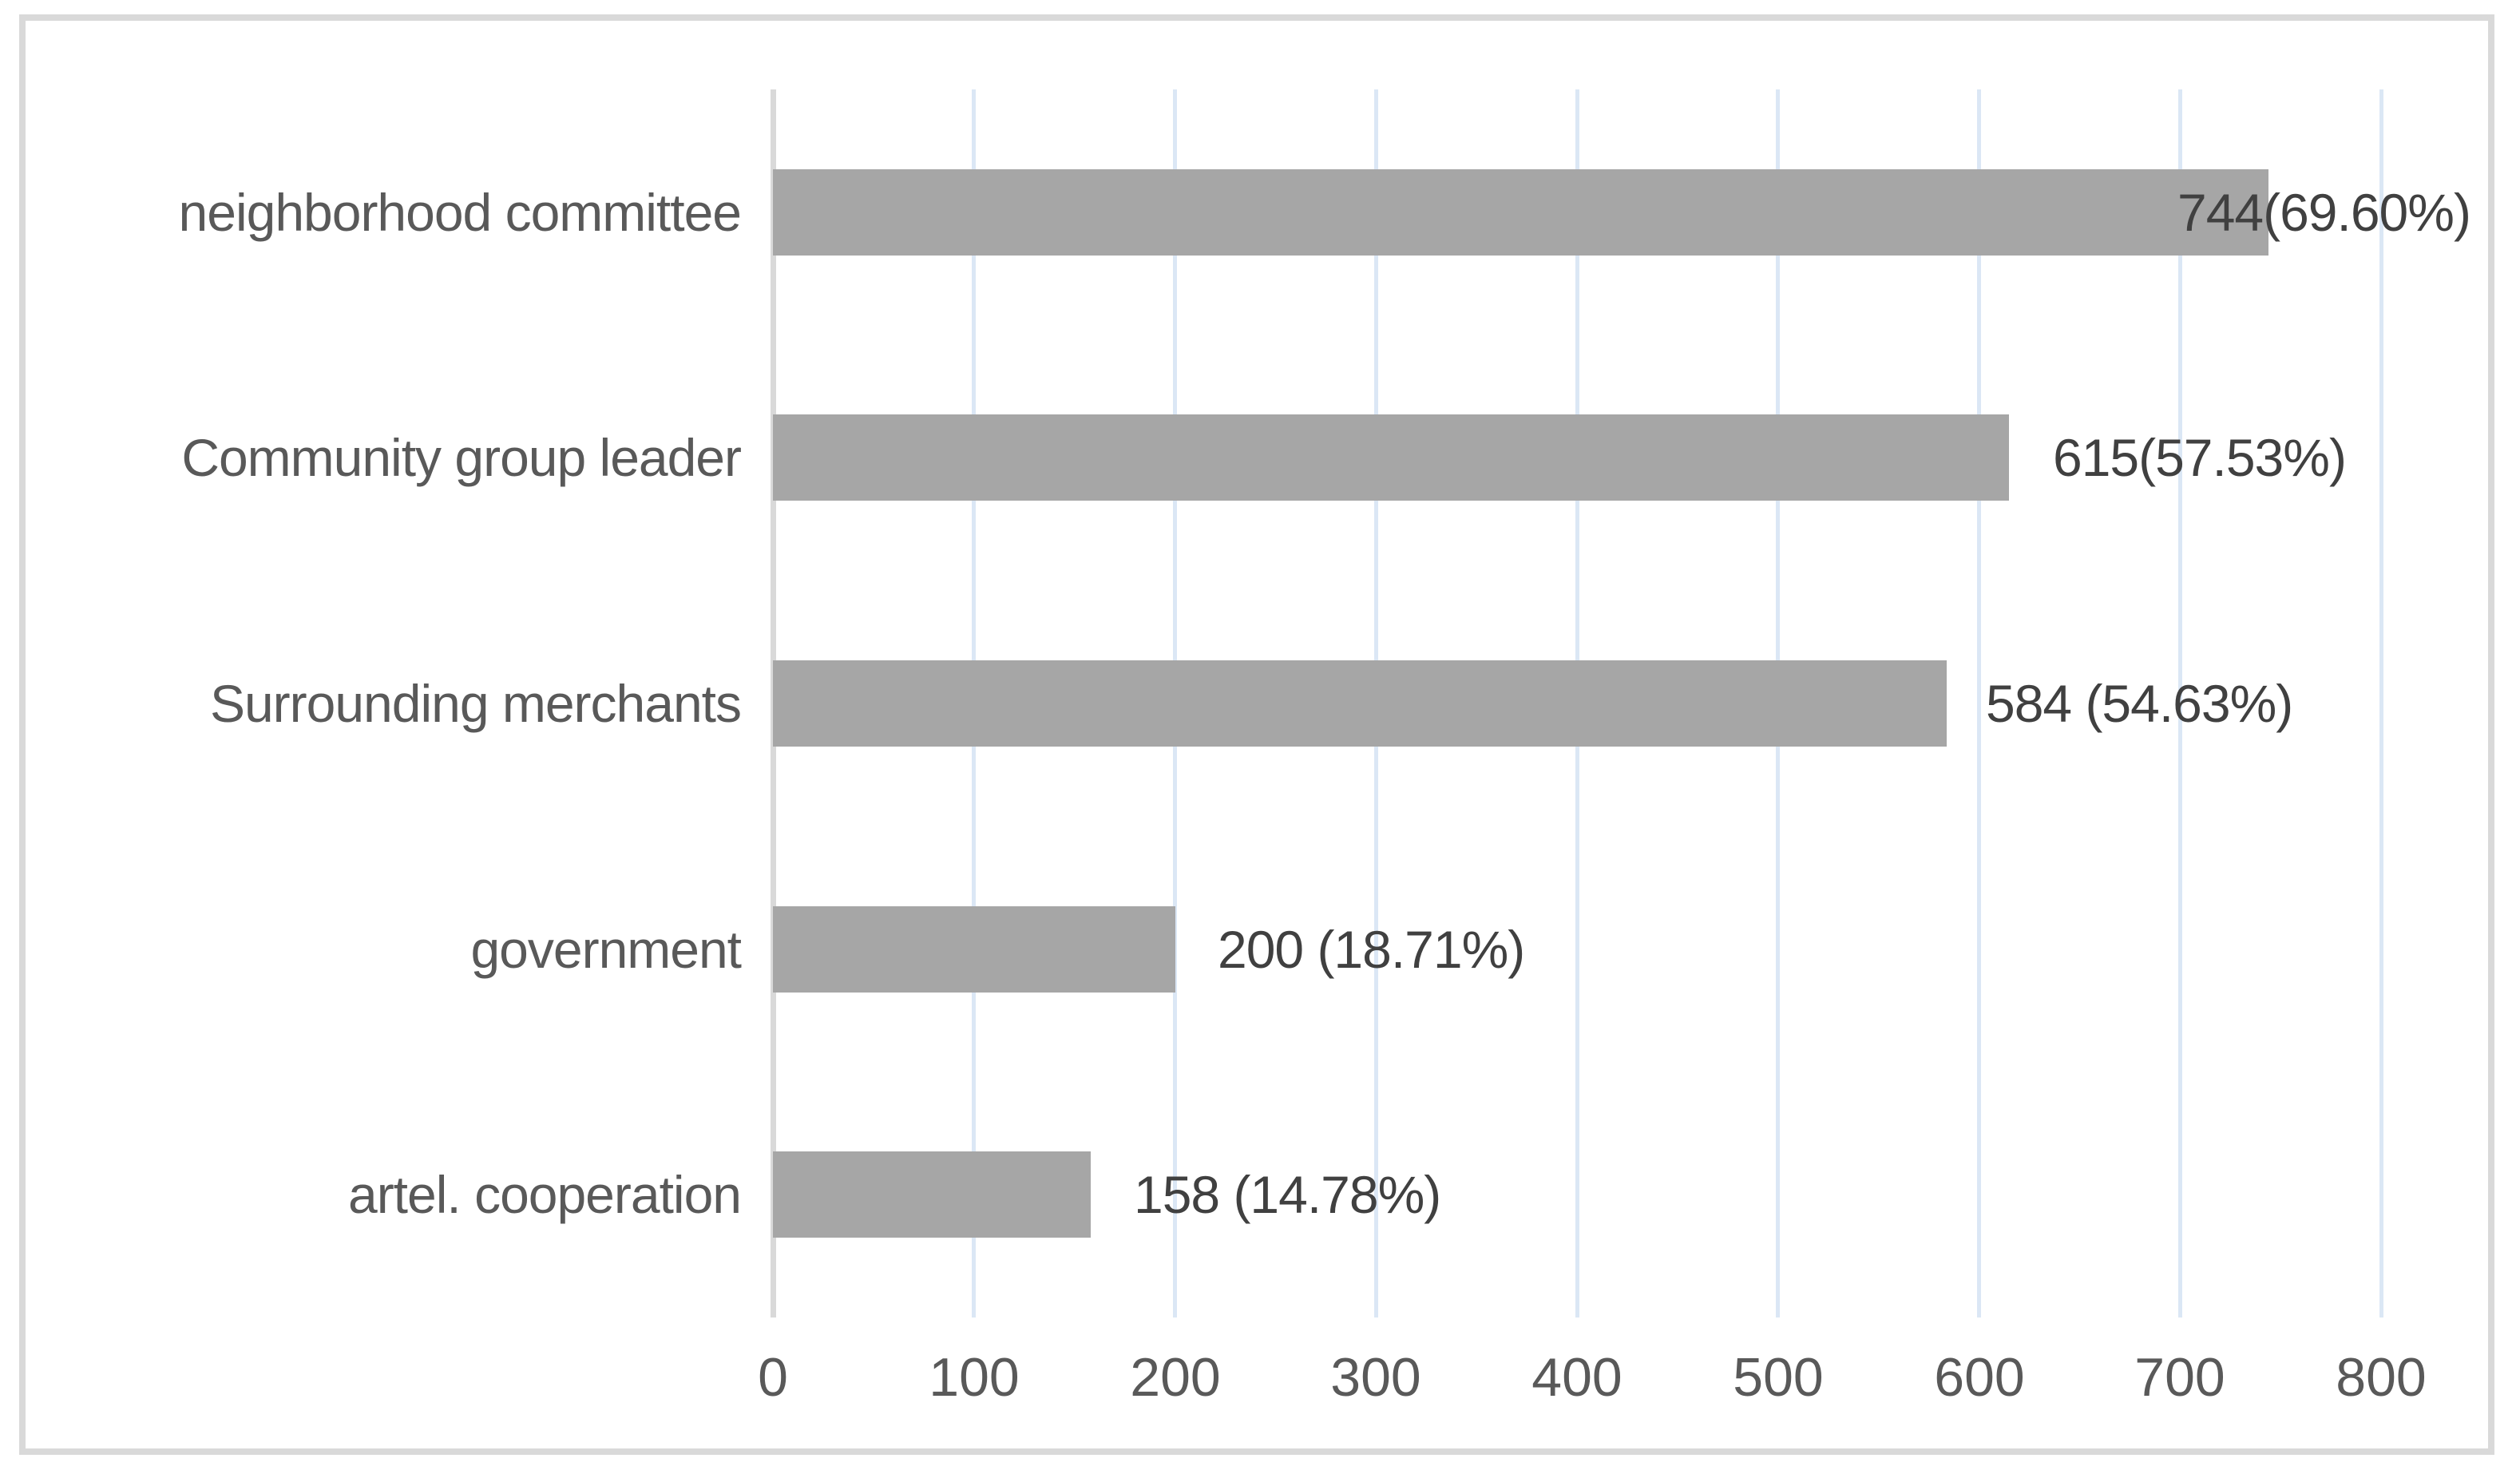 The height and width of the screenshot is (1474, 2520). I want to click on x-tick-label: 800, so click(2381, 1377).